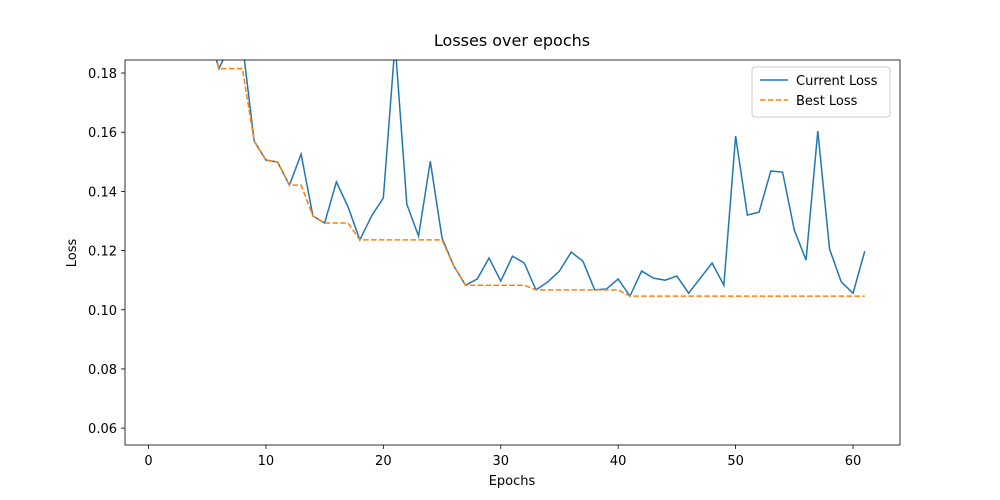 The image size is (1000, 500). What do you see at coordinates (102, 74) in the screenshot?
I see `y-tick-label: 0.18` at bounding box center [102, 74].